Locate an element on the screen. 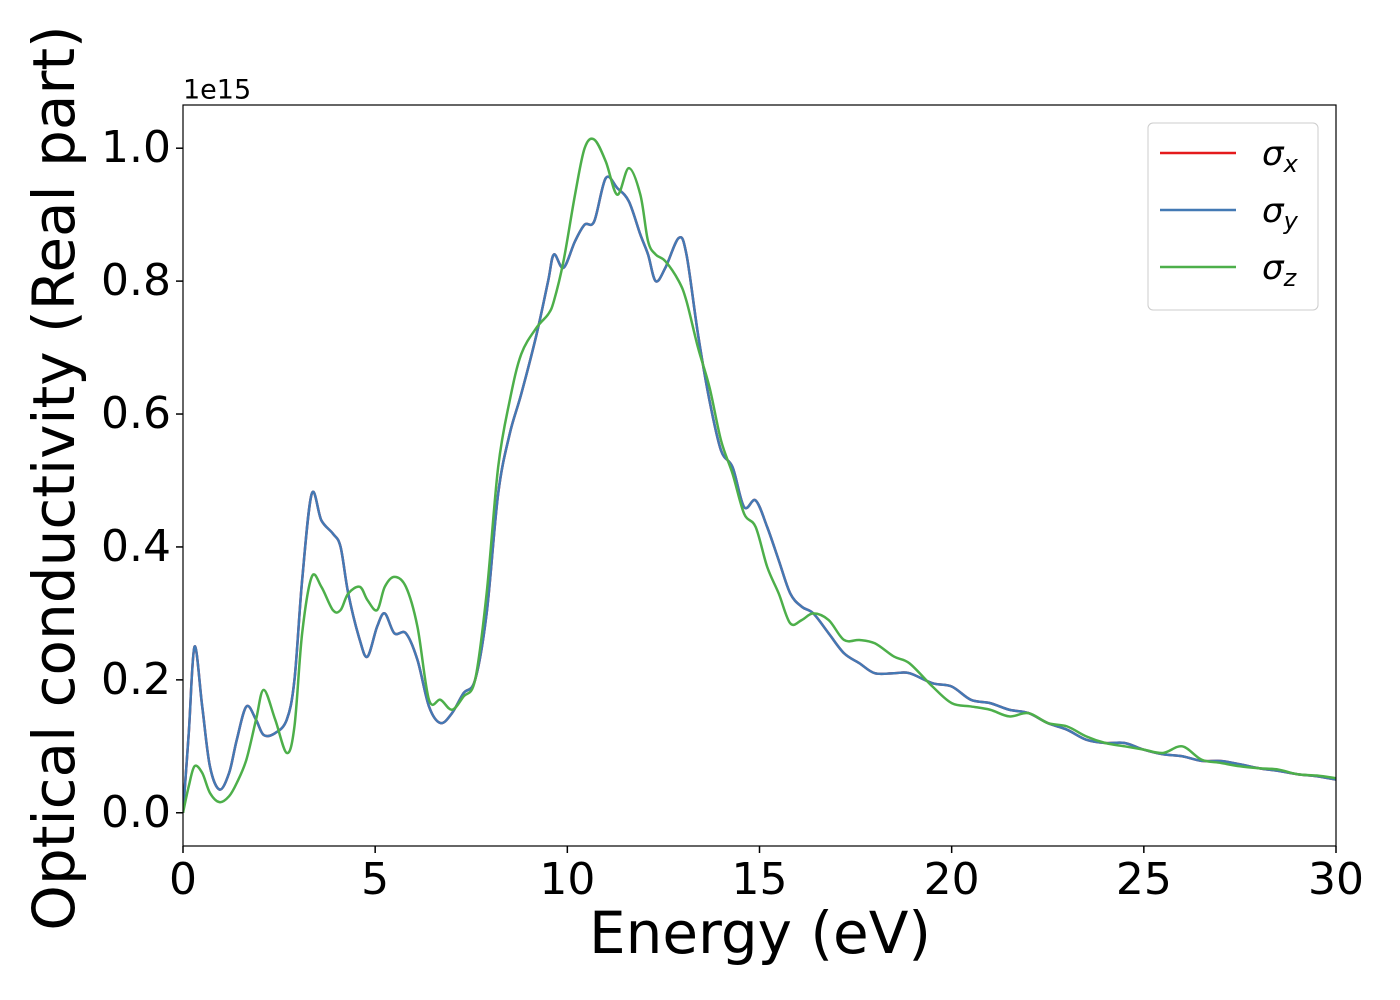 This screenshot has height=1000, width=1400. x-tick-label: 5 is located at coordinates (375, 879).